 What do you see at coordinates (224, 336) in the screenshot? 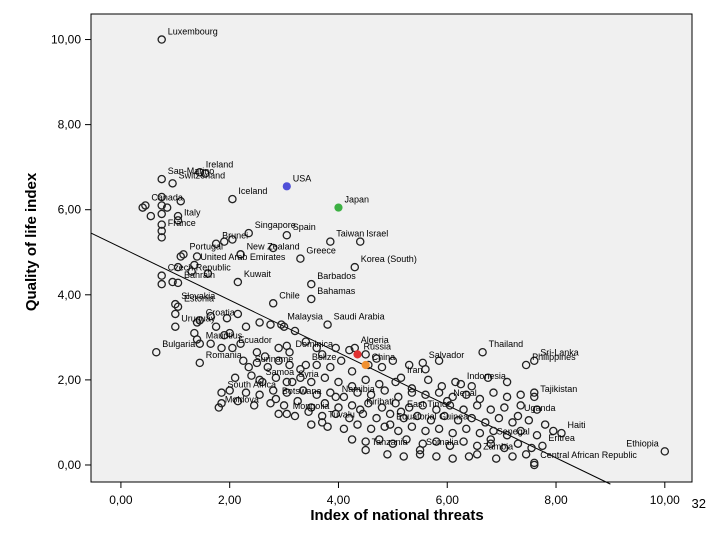
I see `point-label: Mauritius` at bounding box center [224, 336].